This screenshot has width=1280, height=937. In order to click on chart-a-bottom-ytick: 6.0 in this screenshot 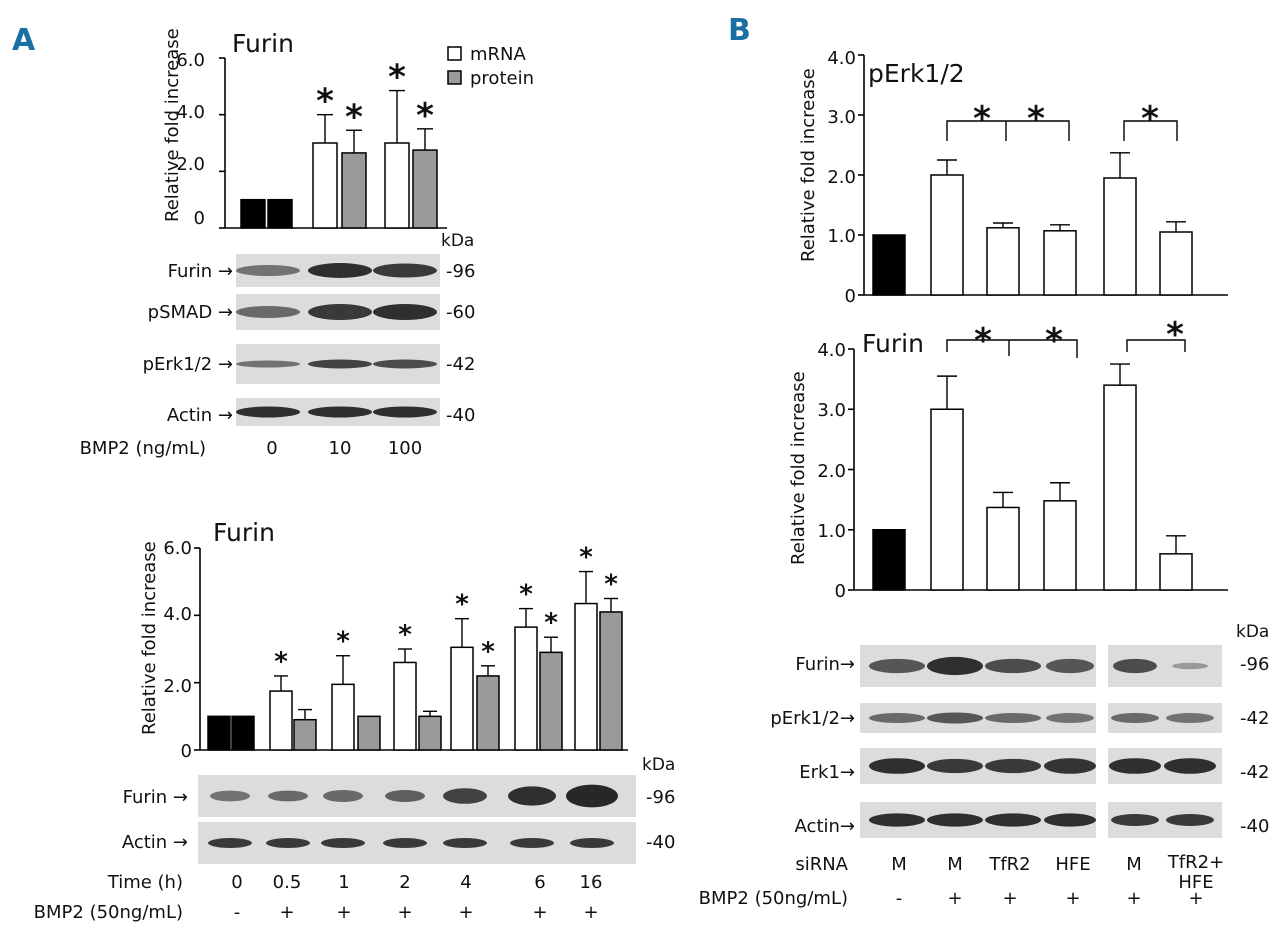, I will do `click(177, 548)`.